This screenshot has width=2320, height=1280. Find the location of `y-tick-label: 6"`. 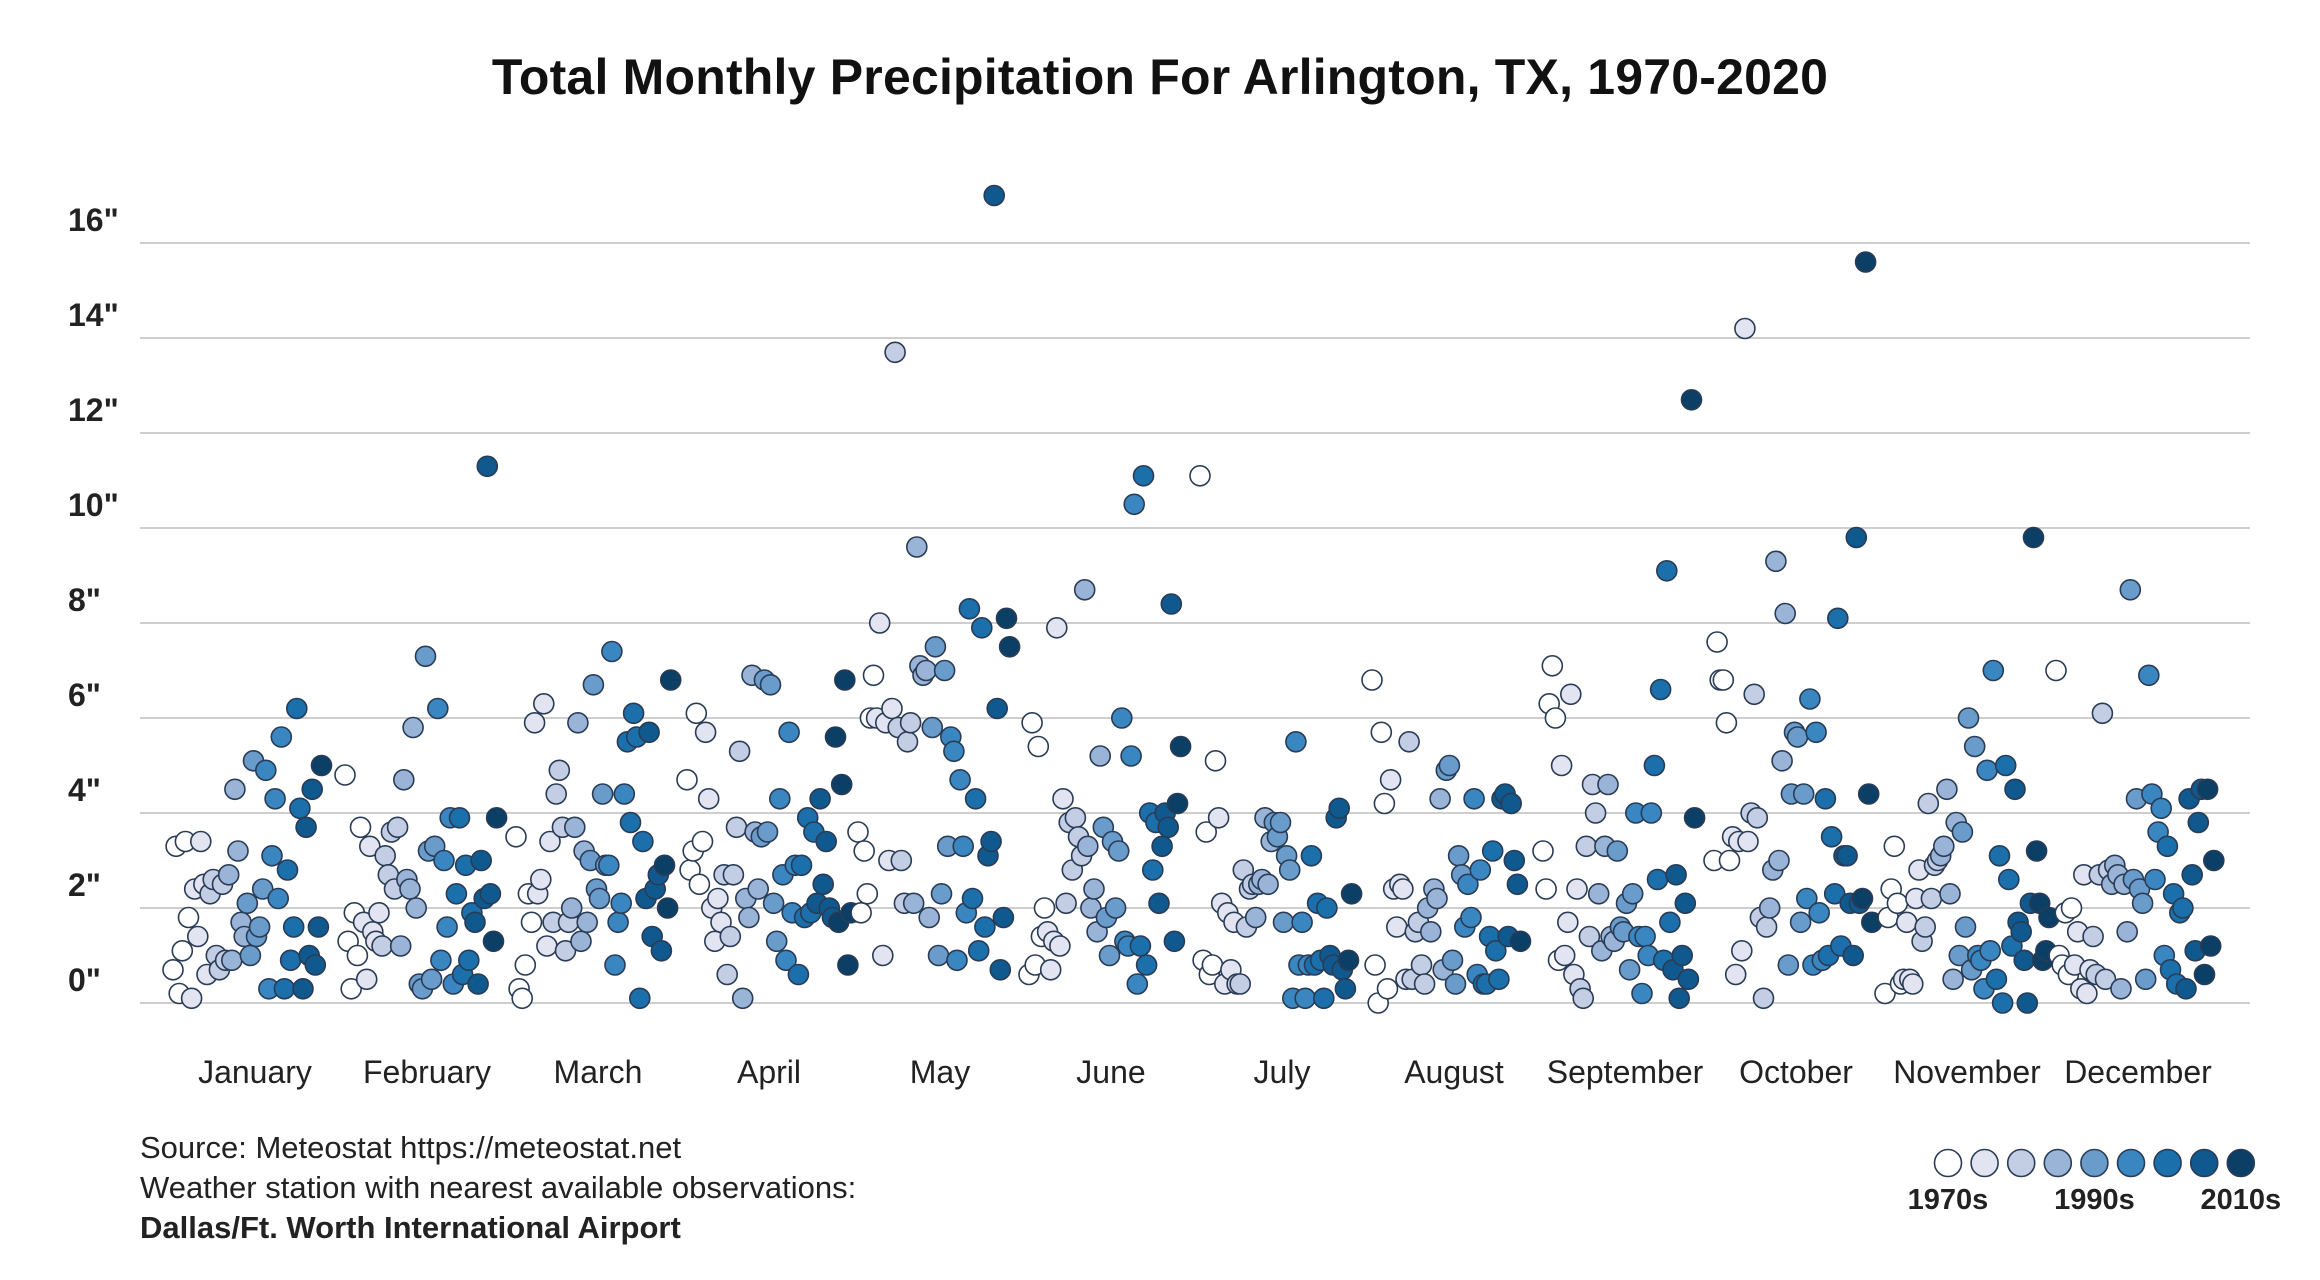

y-tick-label: 6" is located at coordinates (84, 695).